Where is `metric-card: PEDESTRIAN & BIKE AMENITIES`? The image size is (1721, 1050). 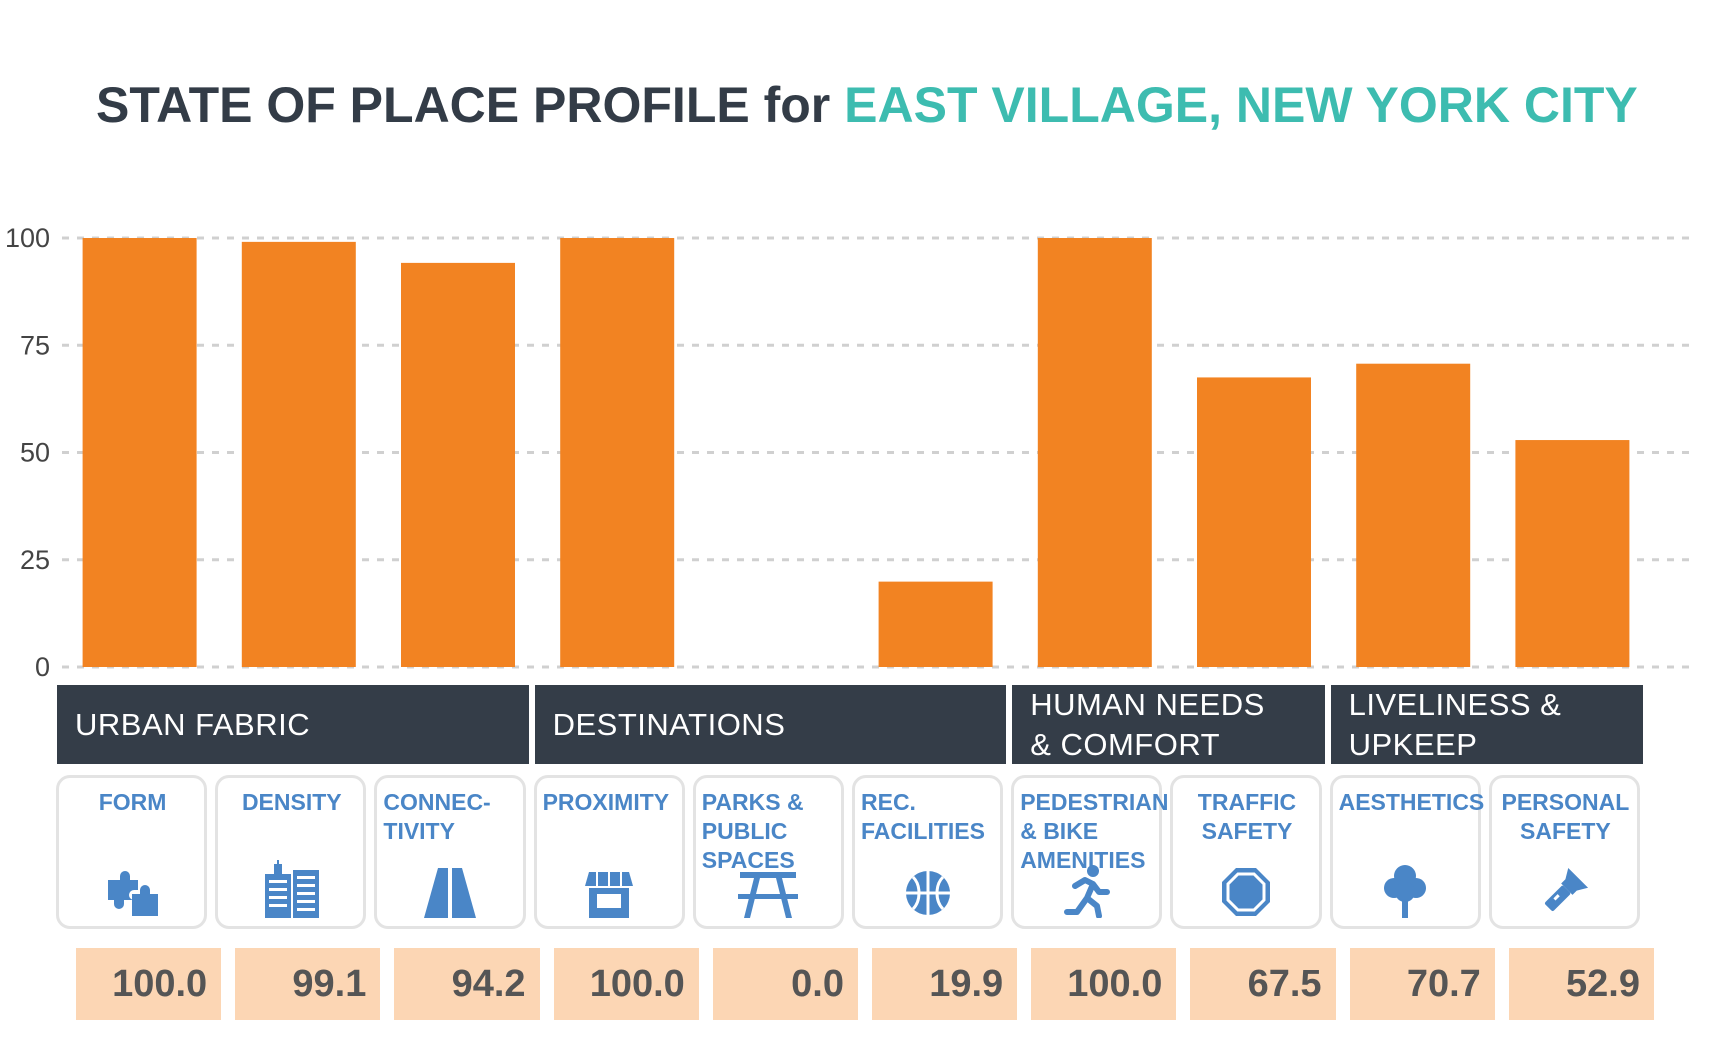 metric-card: PEDESTRIAN & BIKE AMENITIES is located at coordinates (1090, 852).